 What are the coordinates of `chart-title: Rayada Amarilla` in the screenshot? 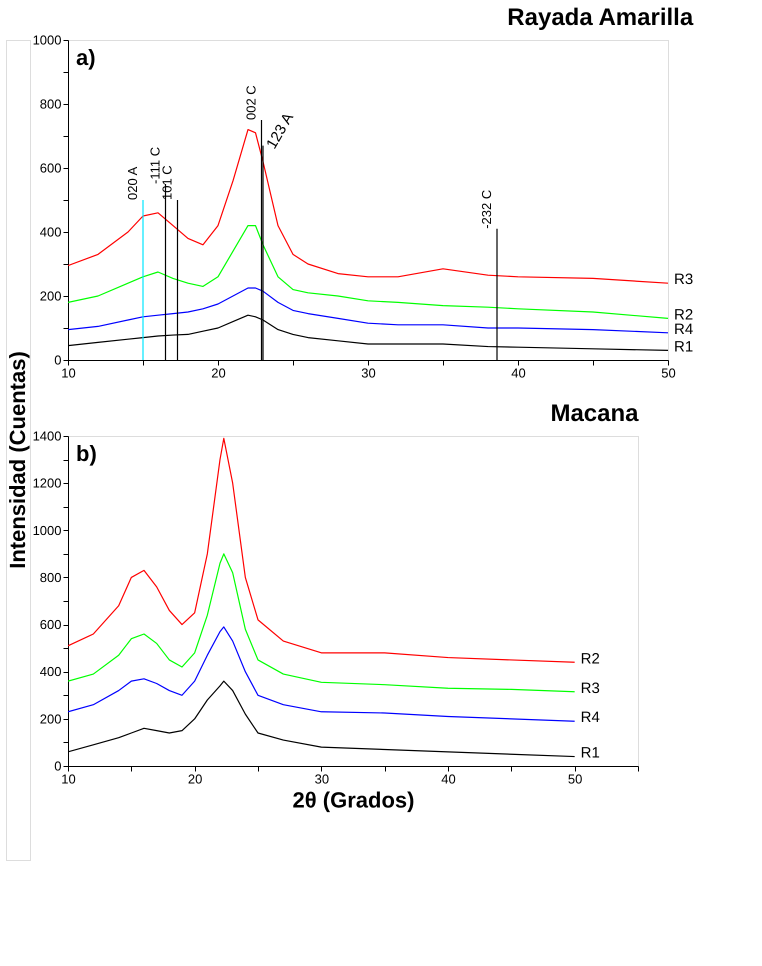 It's located at (600, 17).